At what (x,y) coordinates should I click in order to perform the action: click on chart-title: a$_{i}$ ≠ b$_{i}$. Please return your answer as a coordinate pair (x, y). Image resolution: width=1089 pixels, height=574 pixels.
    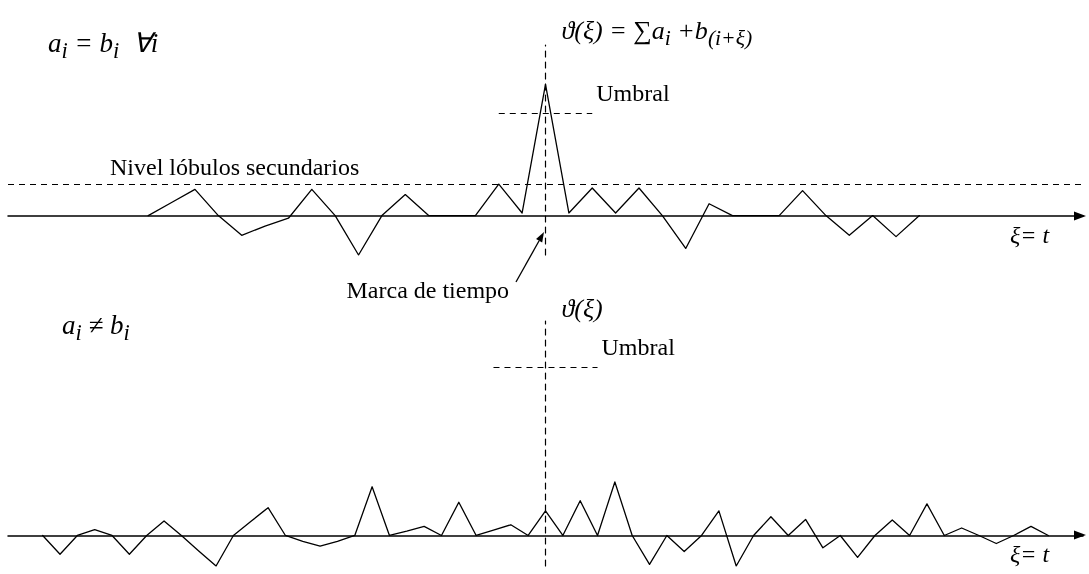
    Looking at the image, I should click on (96, 328).